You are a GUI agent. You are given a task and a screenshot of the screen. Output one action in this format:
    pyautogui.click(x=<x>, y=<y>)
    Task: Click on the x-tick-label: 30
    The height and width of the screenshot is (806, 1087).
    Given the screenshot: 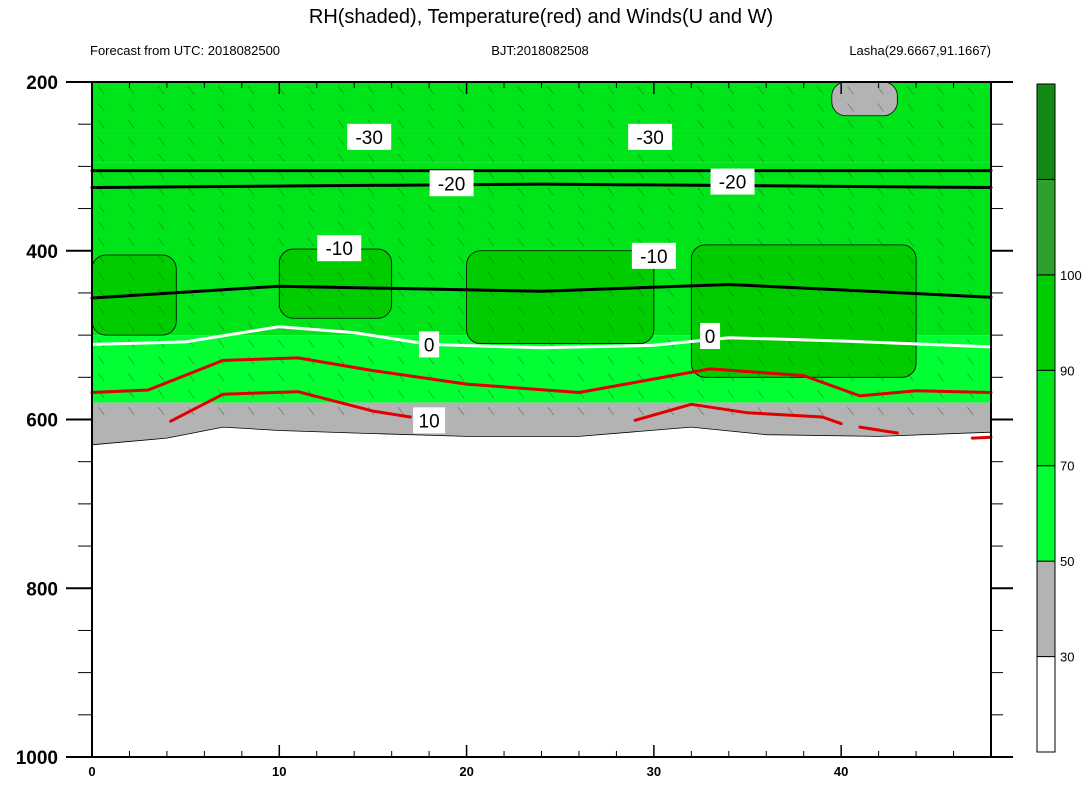 What is the action you would take?
    pyautogui.click(x=654, y=771)
    